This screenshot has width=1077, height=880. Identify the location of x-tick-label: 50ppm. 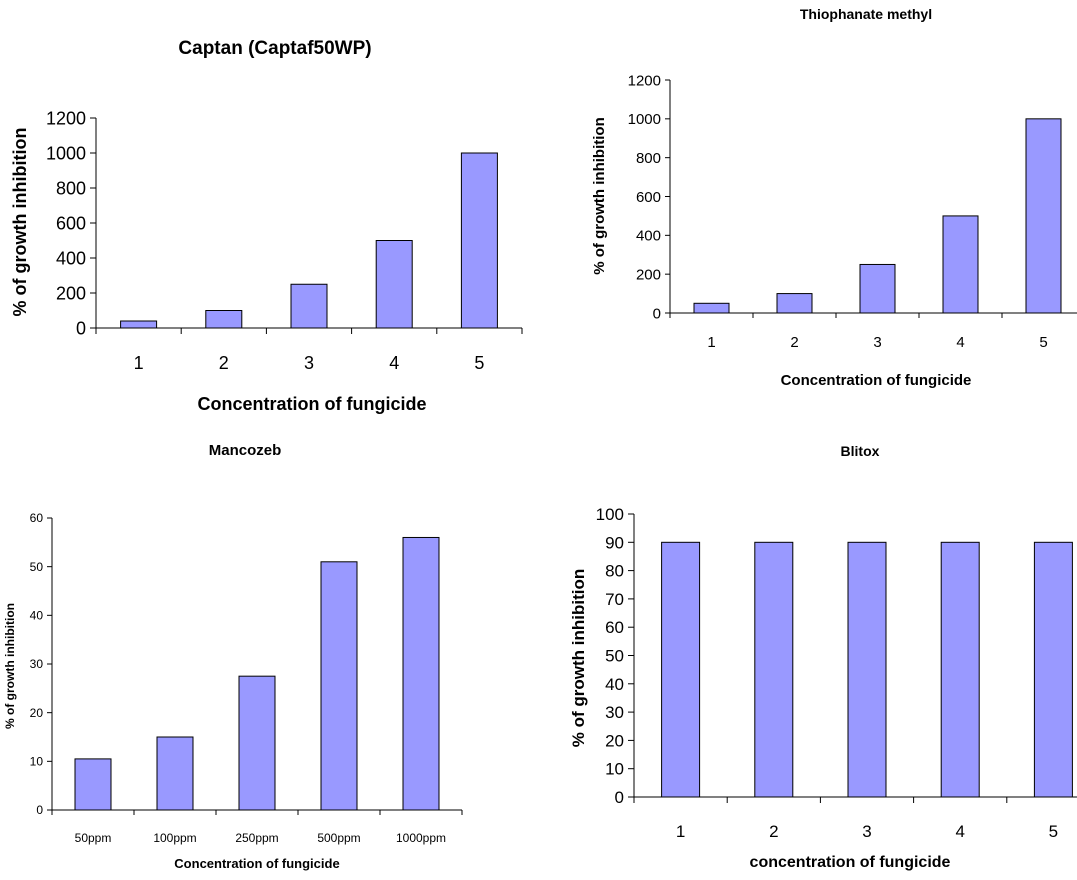
(93, 838).